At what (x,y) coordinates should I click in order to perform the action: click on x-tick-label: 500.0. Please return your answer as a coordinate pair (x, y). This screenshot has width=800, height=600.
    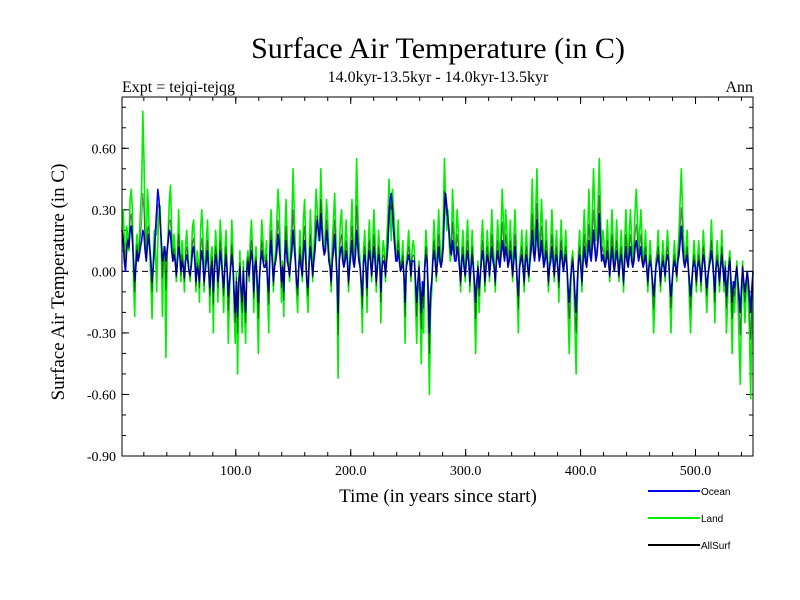
    Looking at the image, I should click on (696, 471).